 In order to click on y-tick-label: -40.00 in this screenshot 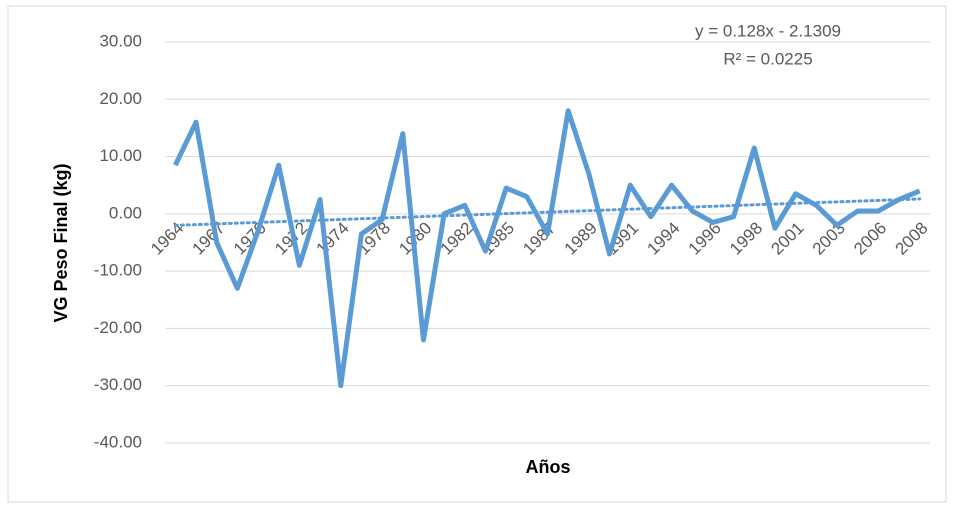, I will do `click(118, 441)`.